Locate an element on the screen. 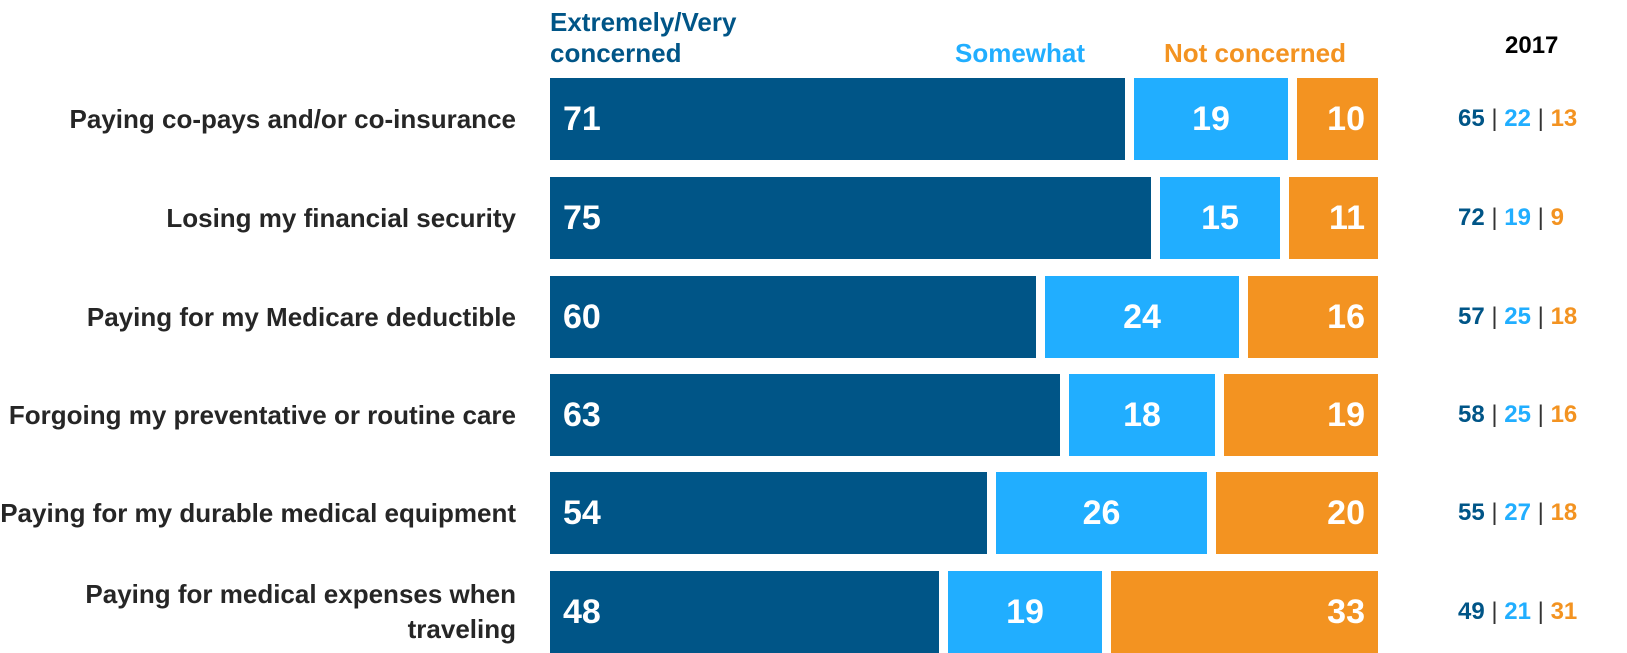 The width and height of the screenshot is (1627, 653). comparison-value-extremely-very-concerned: 72 is located at coordinates (1471, 217).